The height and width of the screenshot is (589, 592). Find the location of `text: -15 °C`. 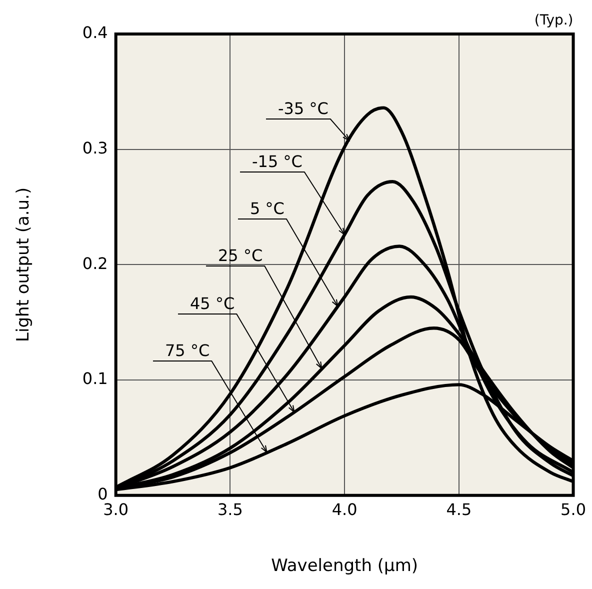

text: -15 °C is located at coordinates (277, 161).